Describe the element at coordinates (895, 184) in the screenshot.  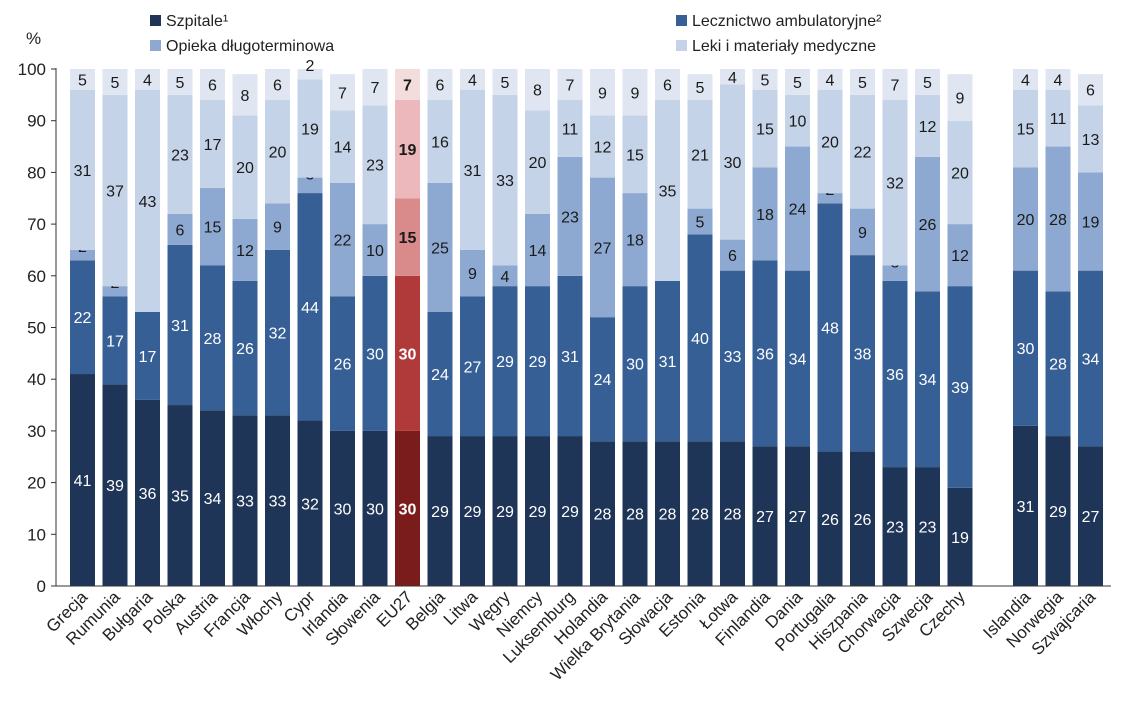
I see `data-label: 32` at that location.